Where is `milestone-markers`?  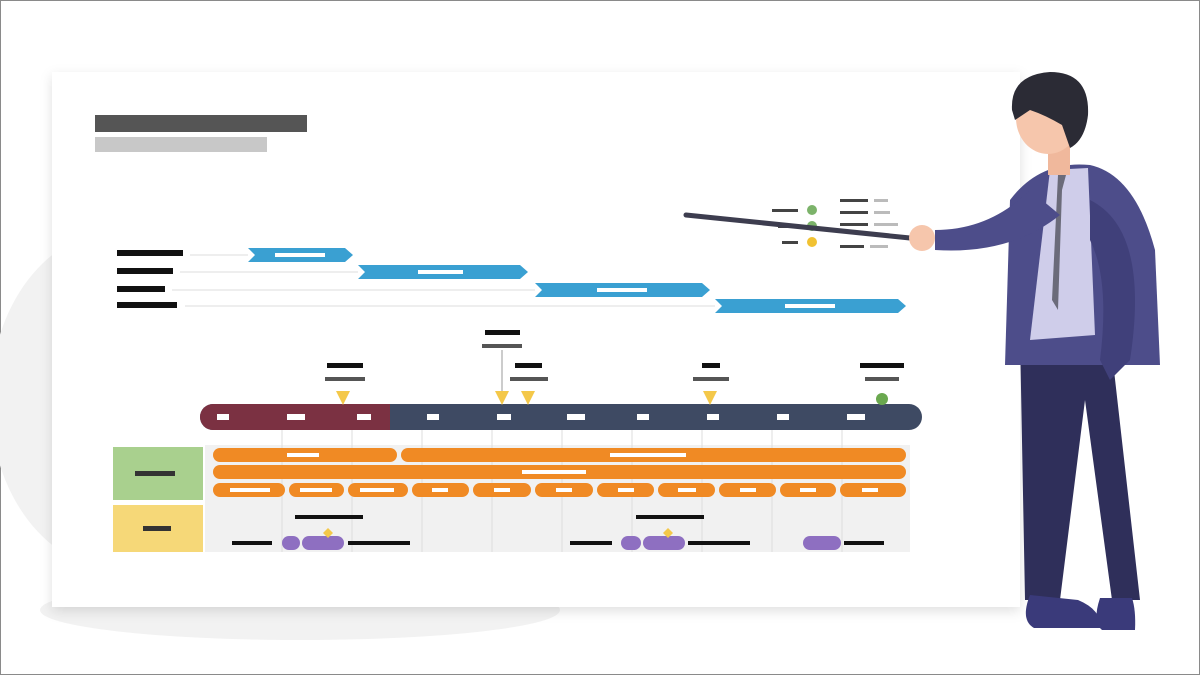
milestone-markers is located at coordinates (612, 398).